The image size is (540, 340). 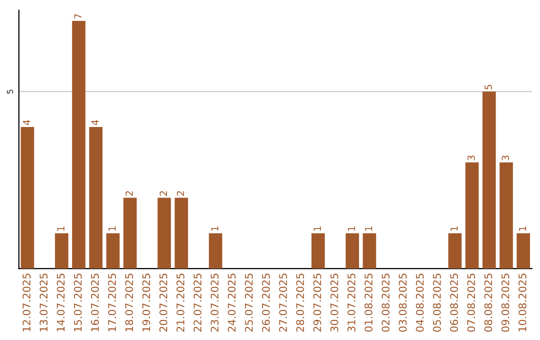 What do you see at coordinates (163, 303) in the screenshot?
I see `x-tick-label: 20.07.2025` at bounding box center [163, 303].